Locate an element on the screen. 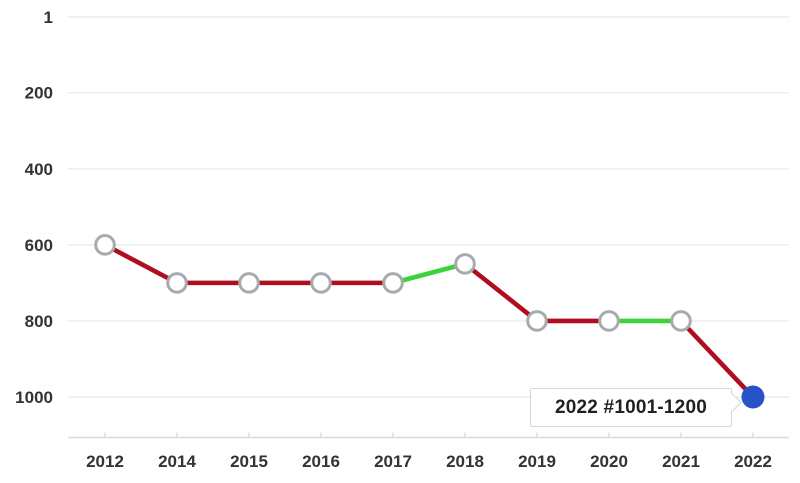 The height and width of the screenshot is (483, 800). x-axis-tick-label: 2021 is located at coordinates (681, 461).